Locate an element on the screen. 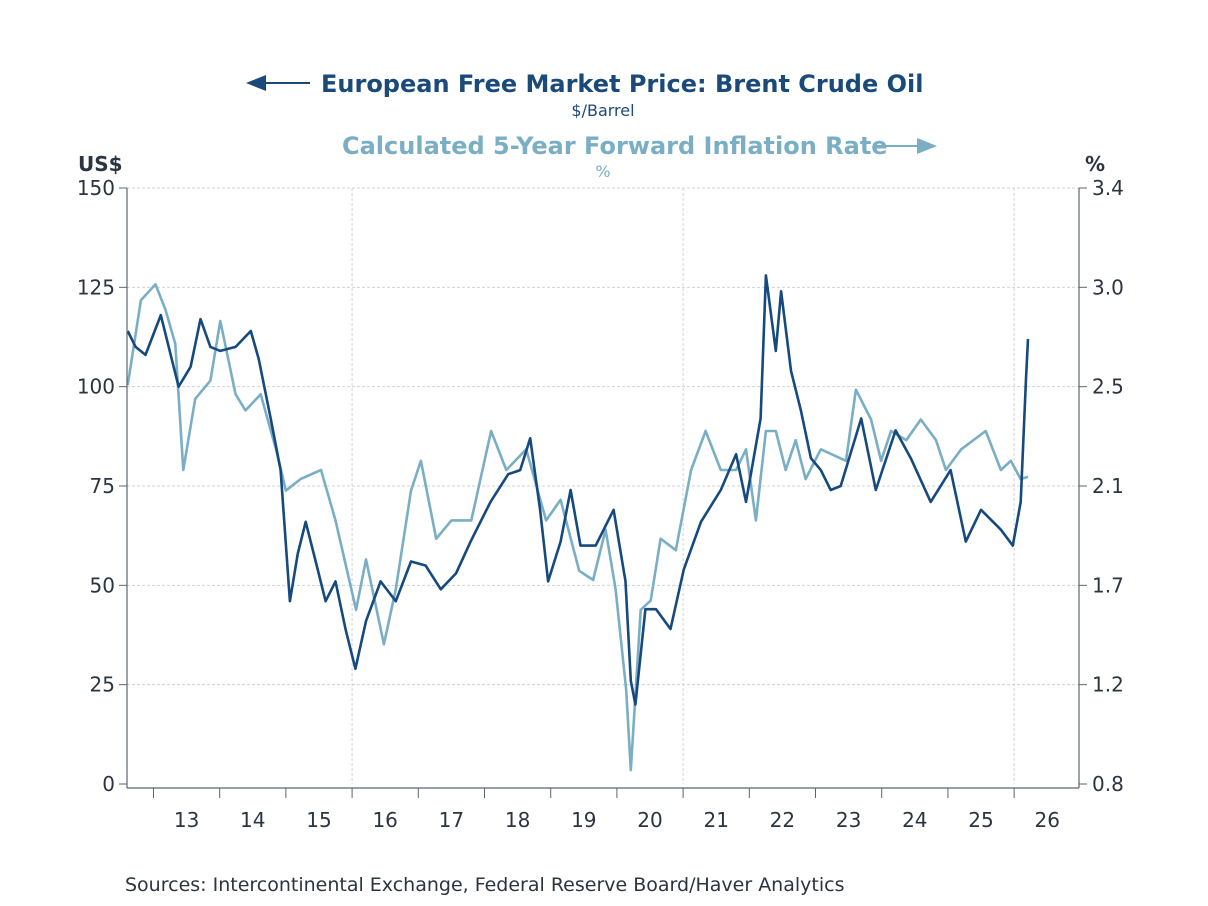 The image size is (1208, 906). left-tick-label: 125 is located at coordinates (96, 287).